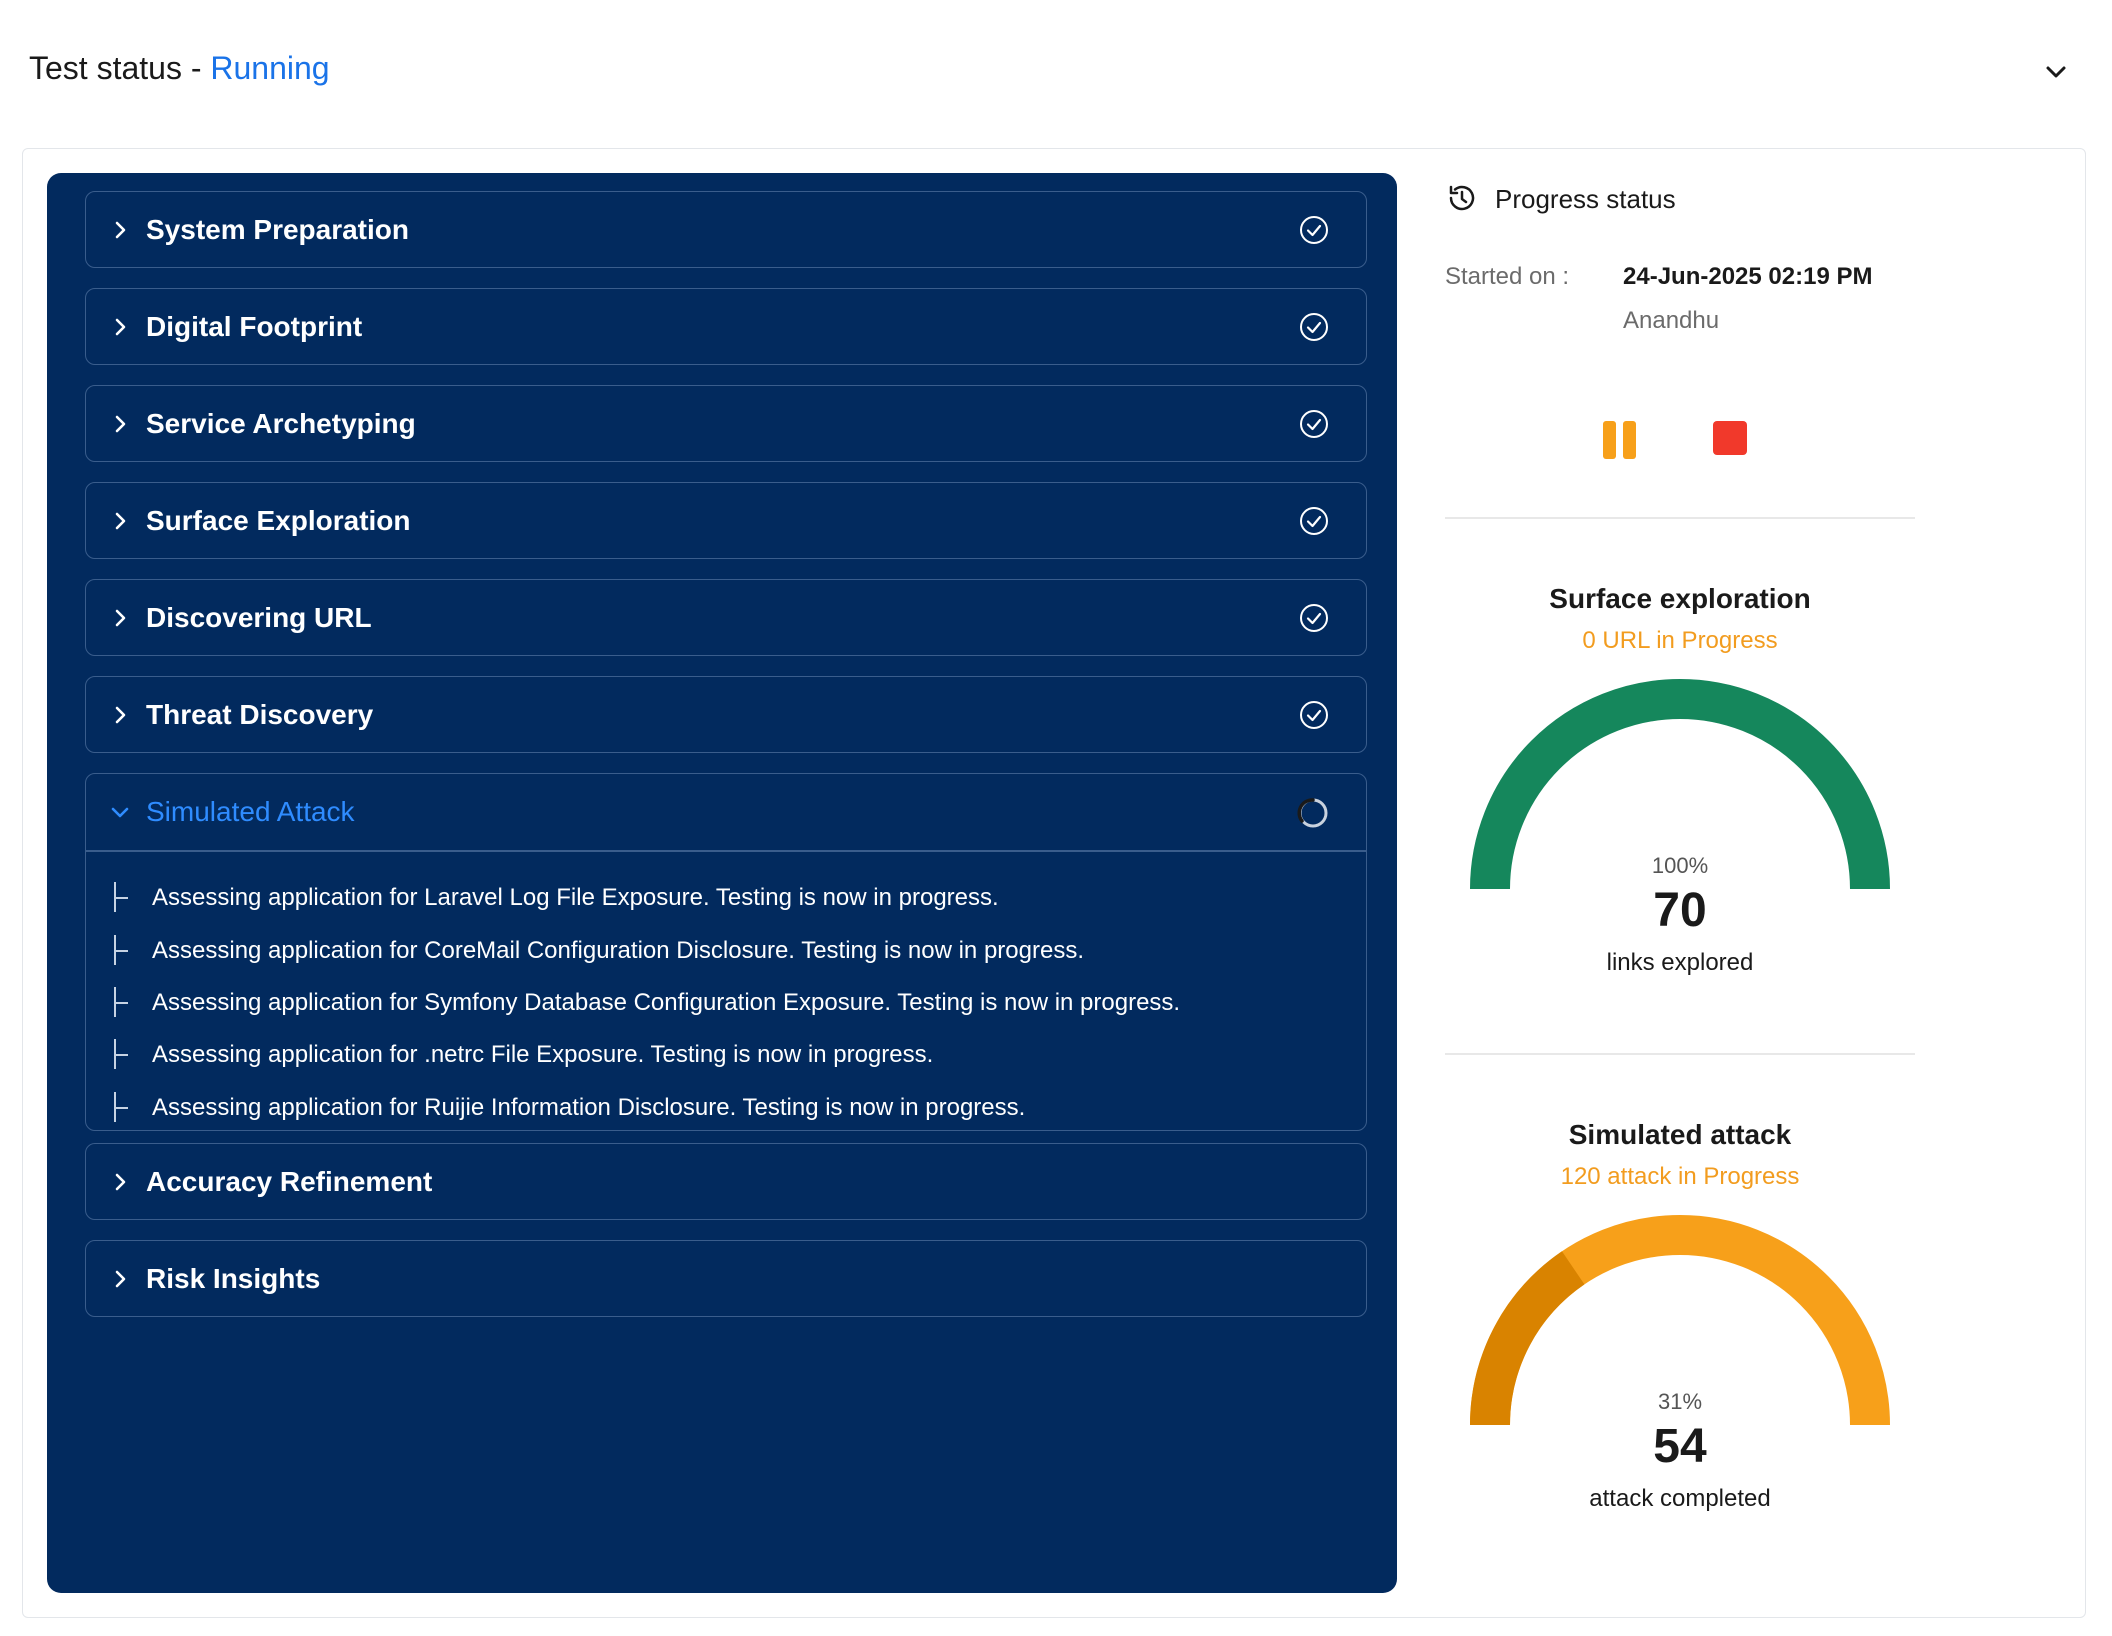 The width and height of the screenshot is (2112, 1636). What do you see at coordinates (1585, 199) in the screenshot?
I see `progress-title: Progress status` at bounding box center [1585, 199].